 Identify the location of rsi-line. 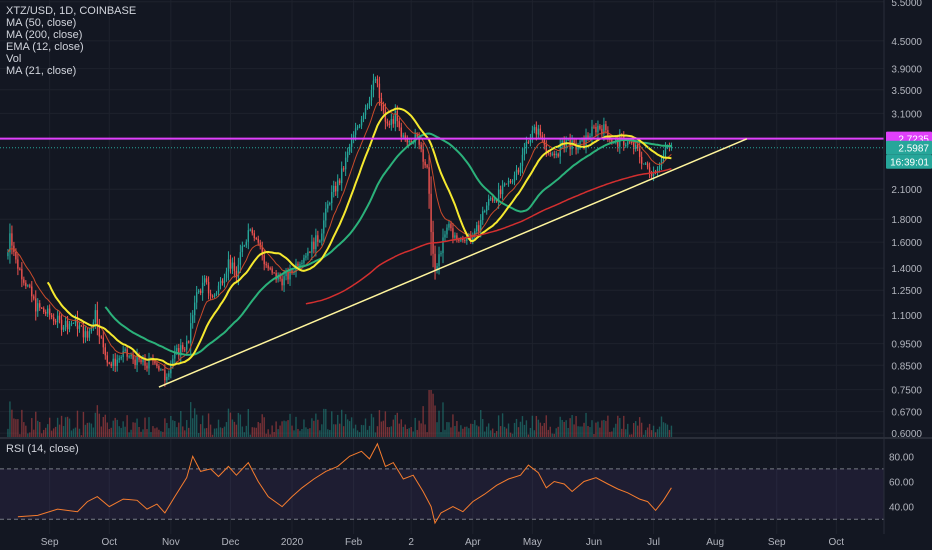
(344, 483).